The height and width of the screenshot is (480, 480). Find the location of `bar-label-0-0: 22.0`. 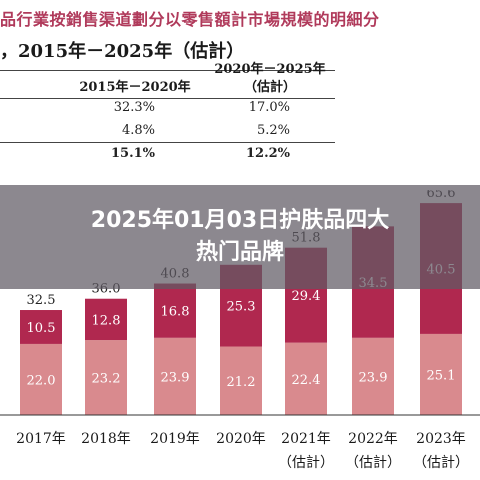

bar-label-0-0: 22.0 is located at coordinates (41, 380).